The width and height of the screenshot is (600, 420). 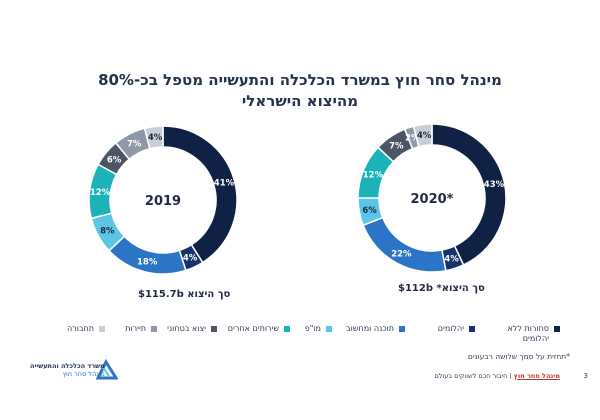 I want to click on ministry-logo, so click(x=106, y=369).